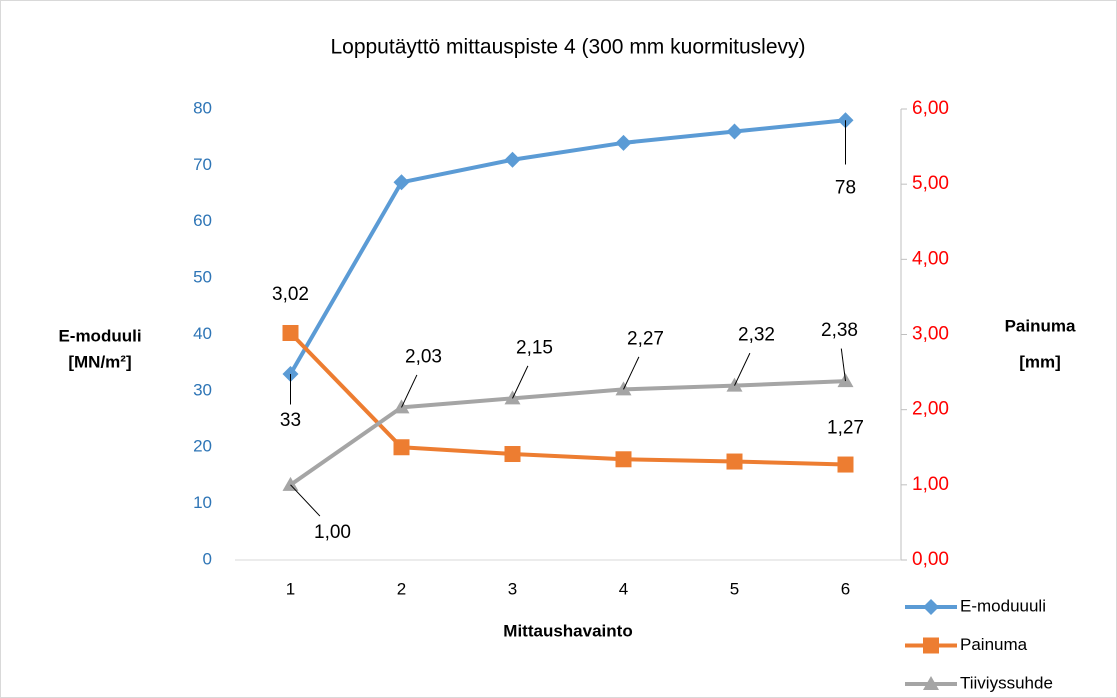 This screenshot has width=1117, height=698. Describe the element at coordinates (1040, 361) in the screenshot. I see `y2-axis-label: [mm]` at that location.